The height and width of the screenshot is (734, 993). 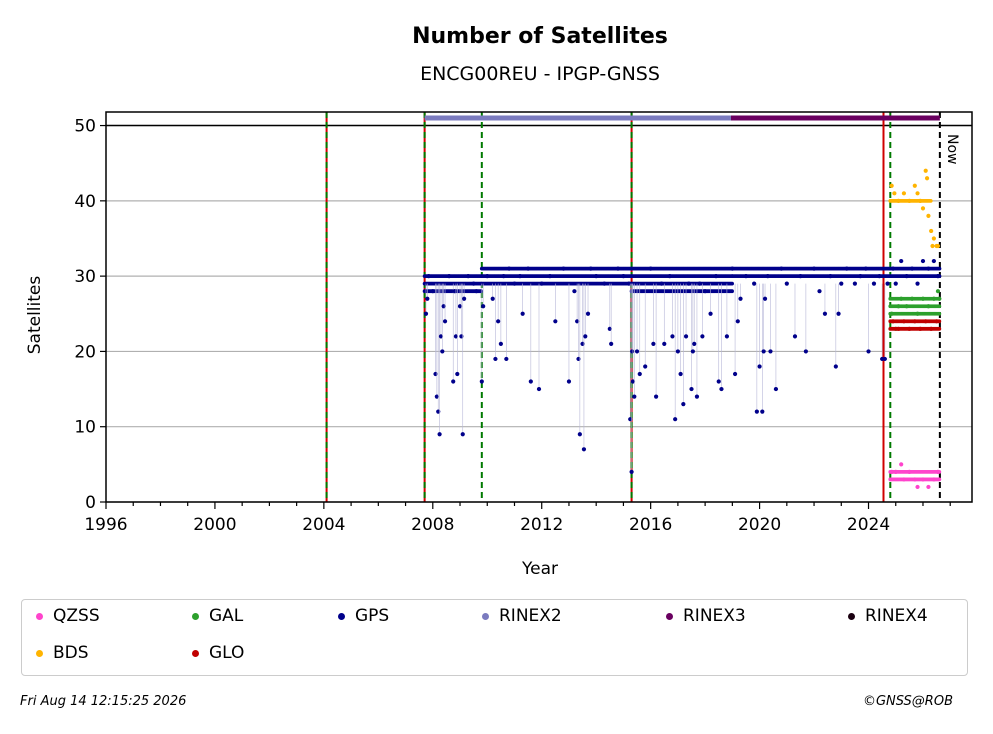 What do you see at coordinates (915, 325) in the screenshot?
I see `series-glo` at bounding box center [915, 325].